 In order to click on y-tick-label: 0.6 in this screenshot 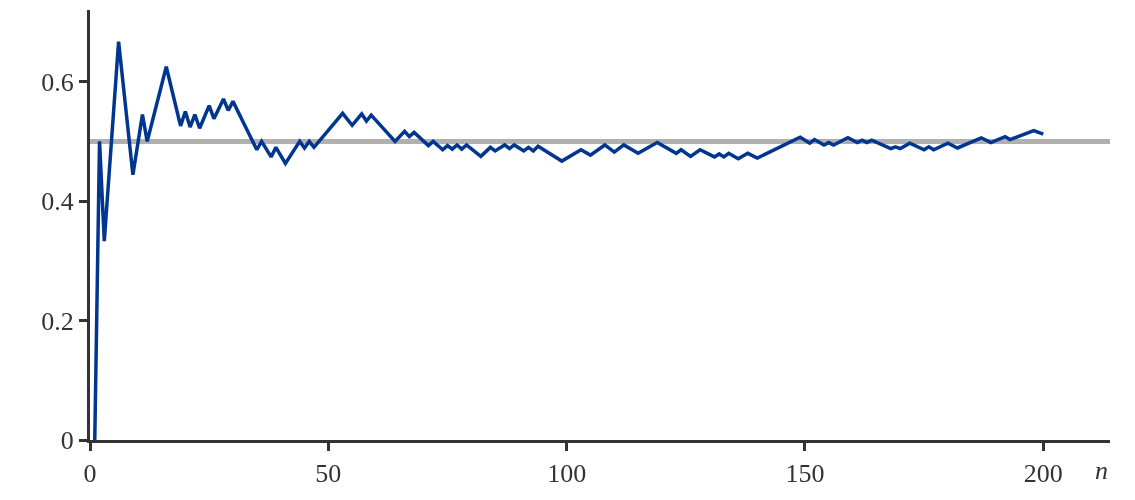, I will do `click(57, 82)`.